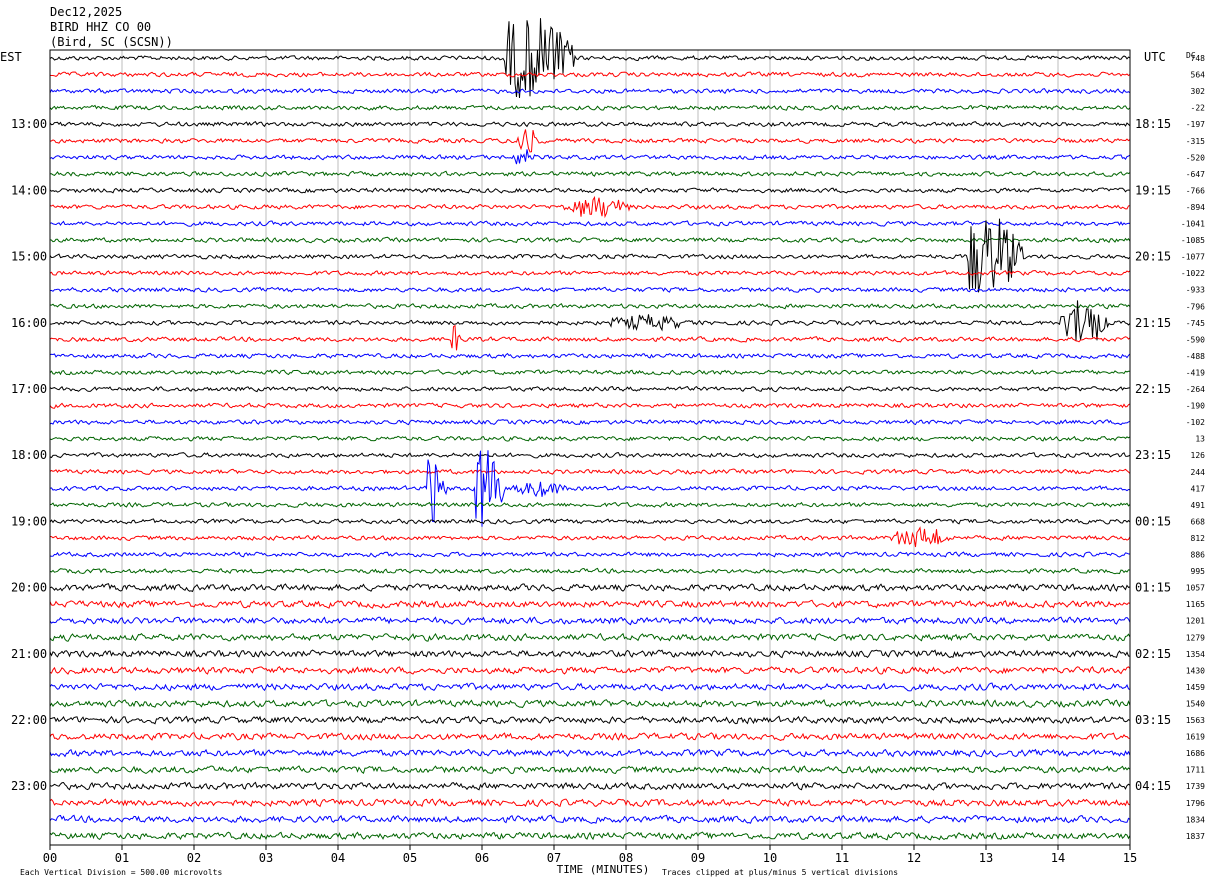 This screenshot has width=1210, height=886. What do you see at coordinates (603, 869) in the screenshot?
I see `x-axis-title: TIME (MINUTES)` at bounding box center [603, 869].